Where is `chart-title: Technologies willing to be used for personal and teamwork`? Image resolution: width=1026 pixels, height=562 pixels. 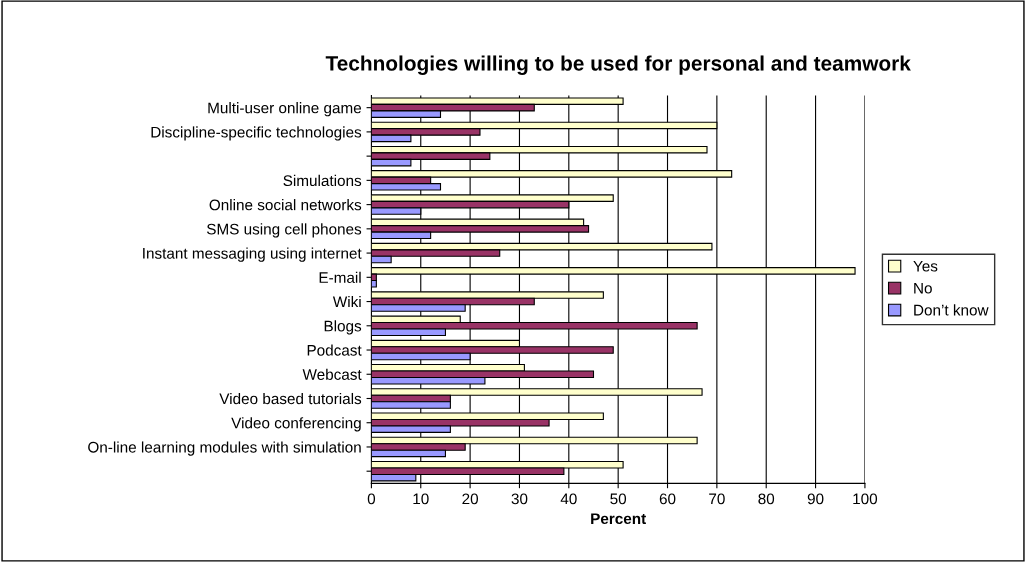
chart-title: Technologies willing to be used for personal and teamwork is located at coordinates (618, 65).